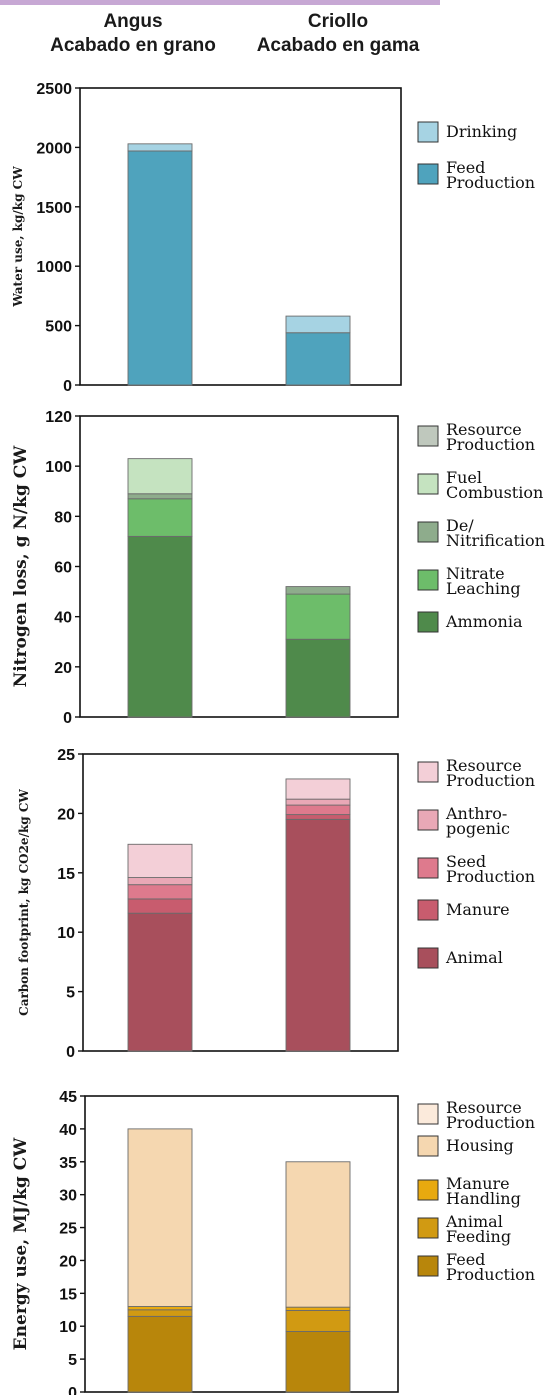 This screenshot has width=558, height=1395. What do you see at coordinates (133, 21) in the screenshot?
I see `angus-header-line1: Angus` at bounding box center [133, 21].